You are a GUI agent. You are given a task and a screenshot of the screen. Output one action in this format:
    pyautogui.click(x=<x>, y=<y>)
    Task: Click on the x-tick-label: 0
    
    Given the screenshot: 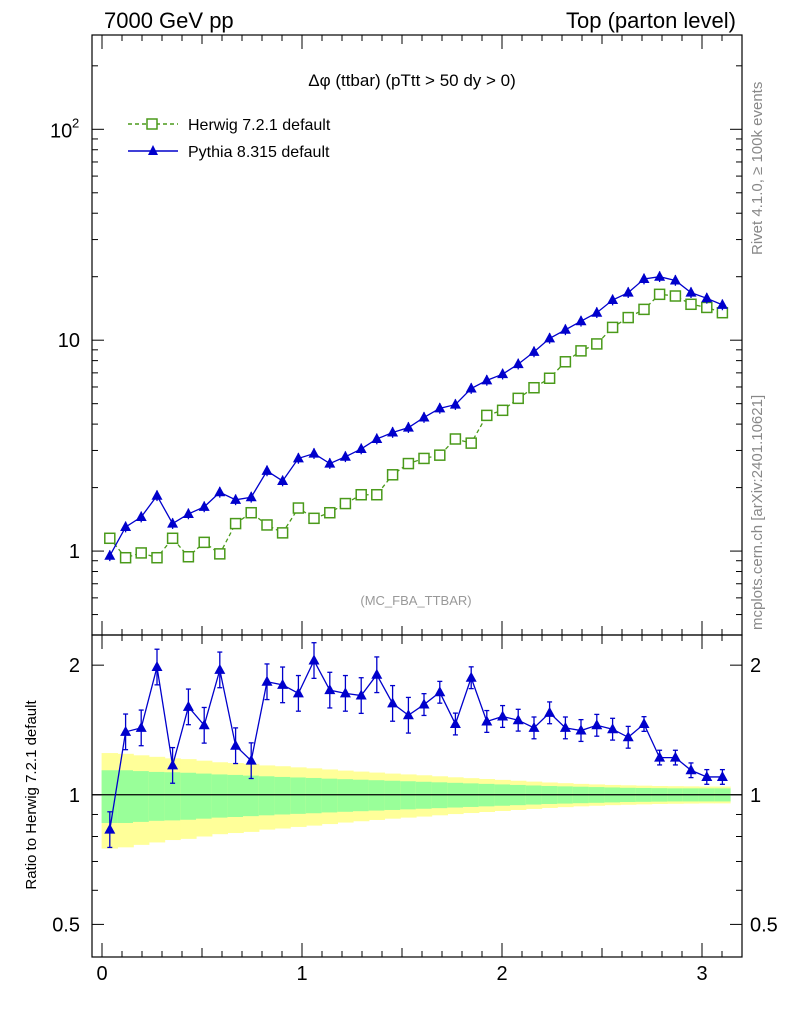 What is the action you would take?
    pyautogui.click(x=101, y=974)
    